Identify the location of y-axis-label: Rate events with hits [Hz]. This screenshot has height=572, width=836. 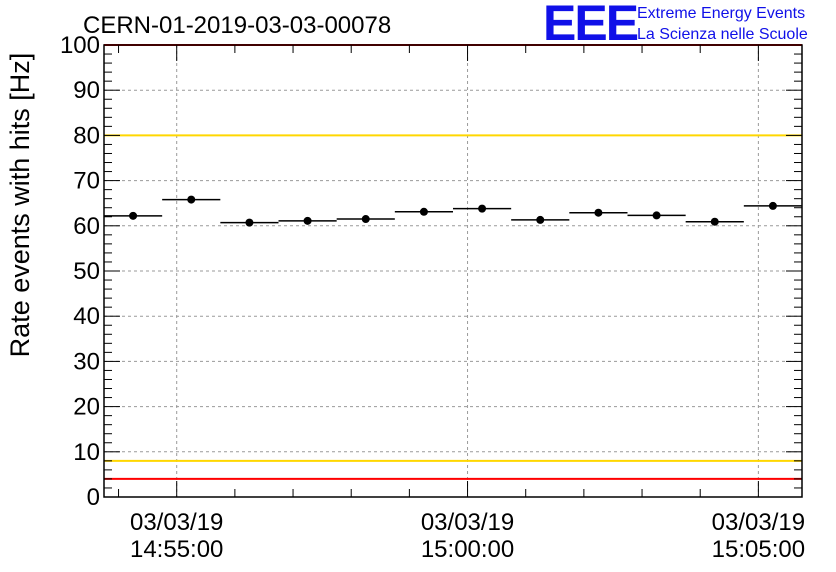
(20, 205).